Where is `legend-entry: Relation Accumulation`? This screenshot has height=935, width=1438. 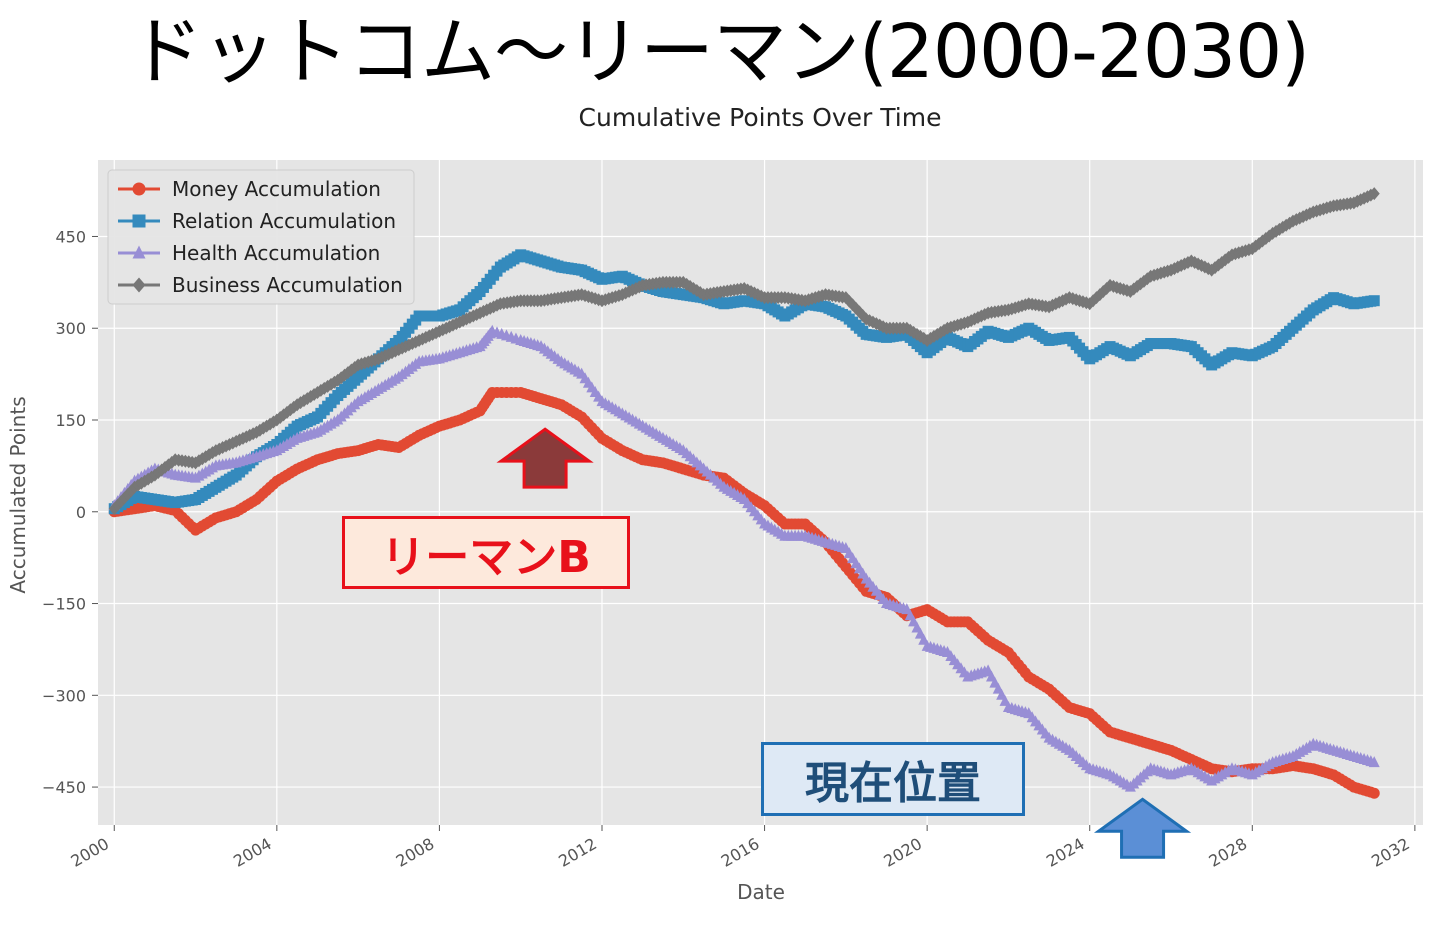
legend-entry: Relation Accumulation is located at coordinates (257, 221).